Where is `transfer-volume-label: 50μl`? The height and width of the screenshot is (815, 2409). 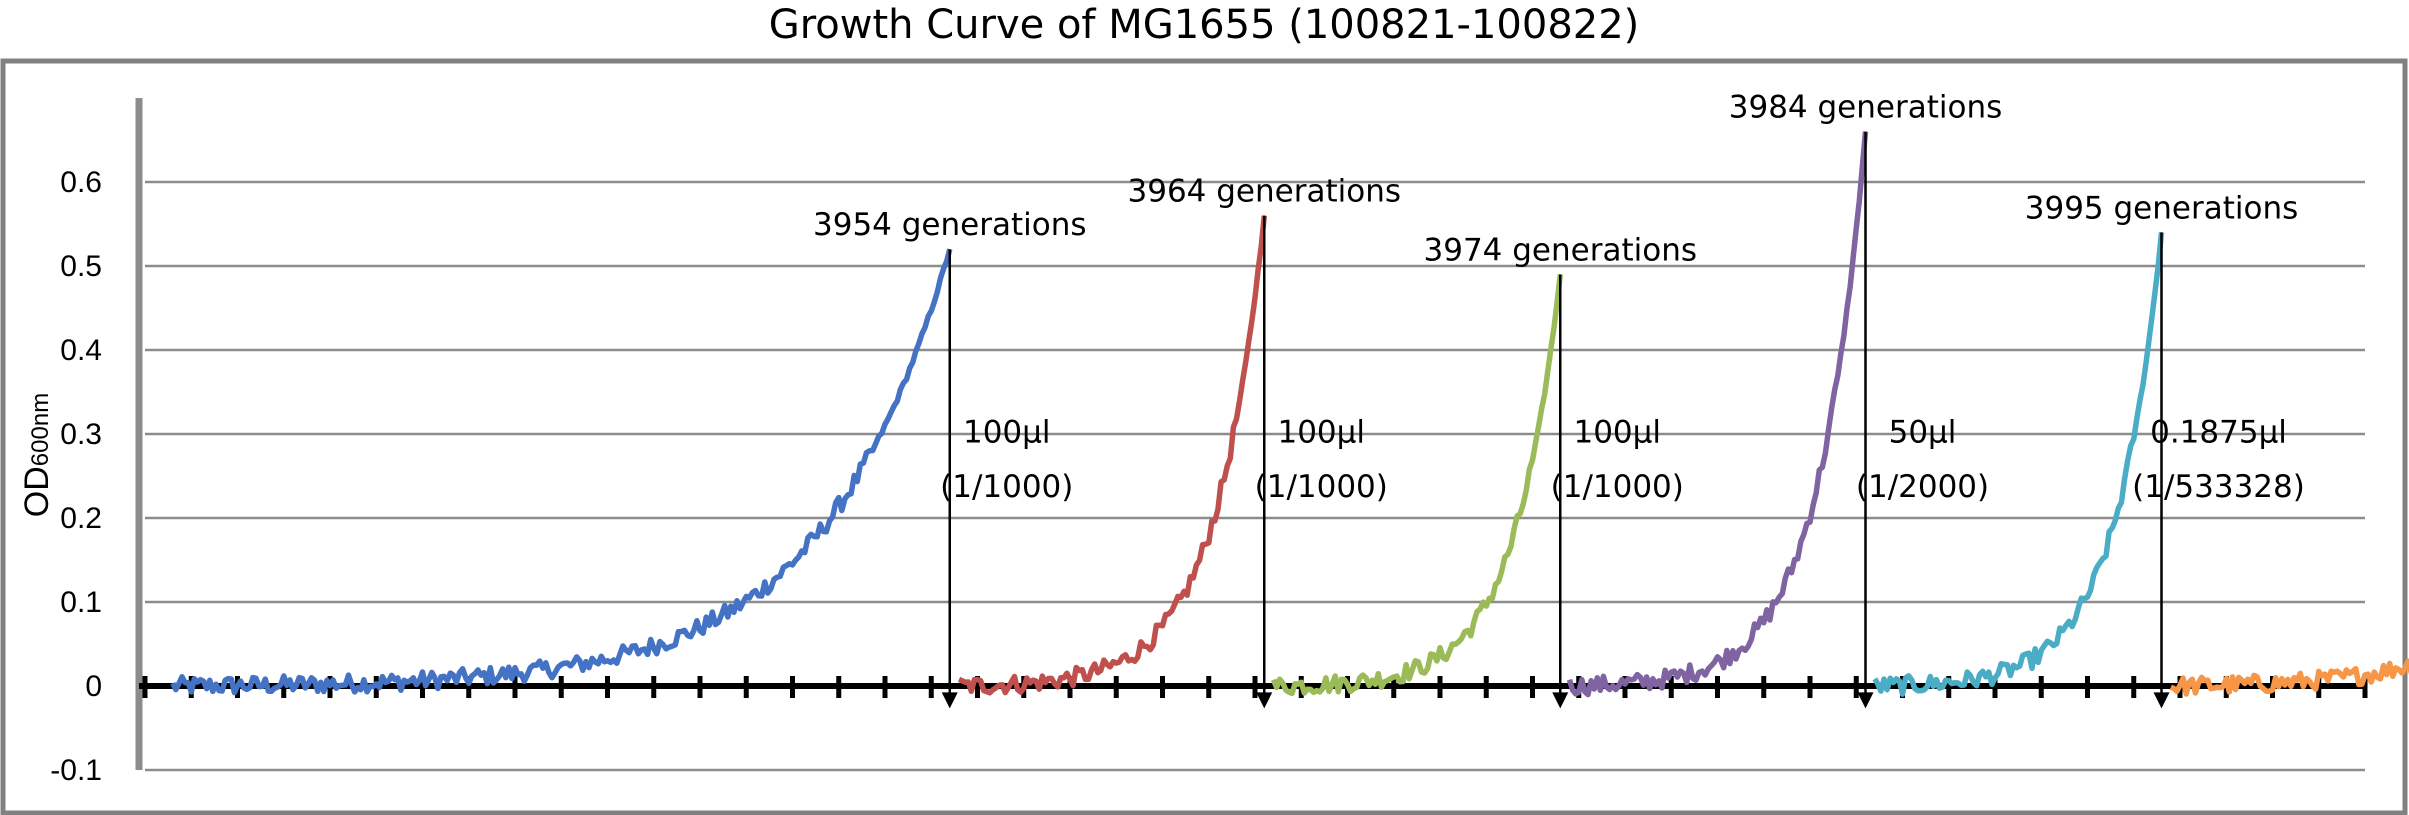 transfer-volume-label: 50μl is located at coordinates (1923, 432).